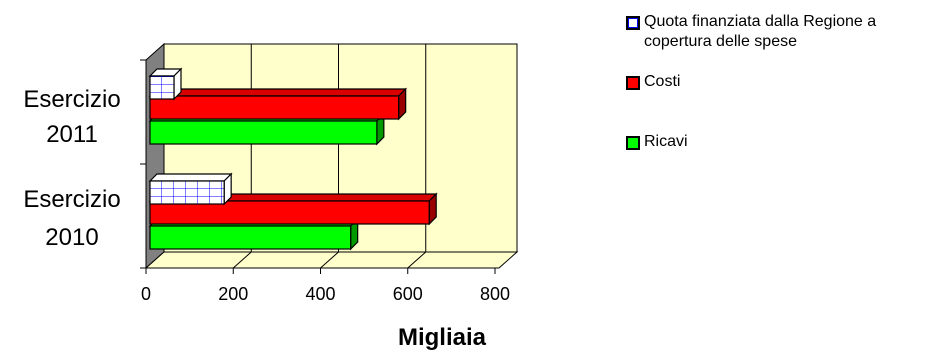 The width and height of the screenshot is (944, 352). What do you see at coordinates (760, 21) in the screenshot?
I see `legend-label: Quota finanziata dalla Regione a` at bounding box center [760, 21].